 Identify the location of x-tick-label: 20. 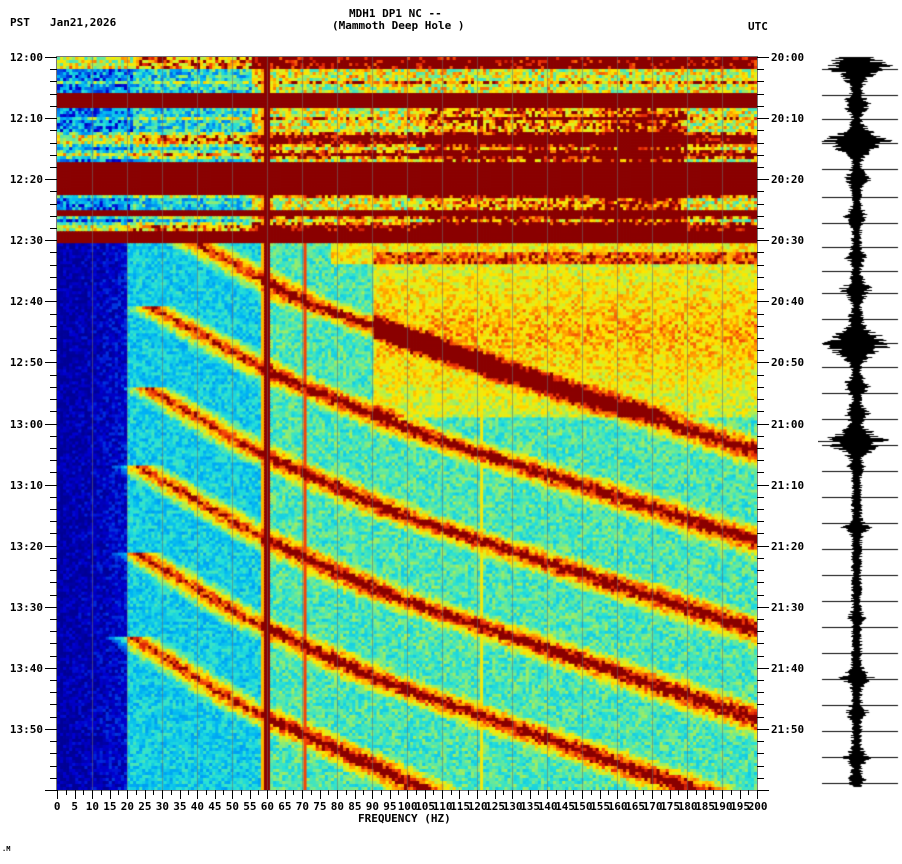
(127, 806).